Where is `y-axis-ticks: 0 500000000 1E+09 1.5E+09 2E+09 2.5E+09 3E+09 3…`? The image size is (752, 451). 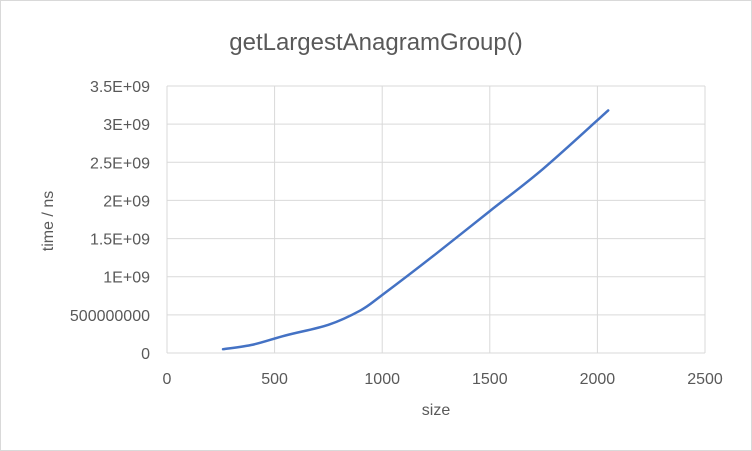 y-axis-ticks: 0 500000000 1E+09 1.5E+09 2E+09 2.5E+09 3E+09 3… is located at coordinates (110, 221).